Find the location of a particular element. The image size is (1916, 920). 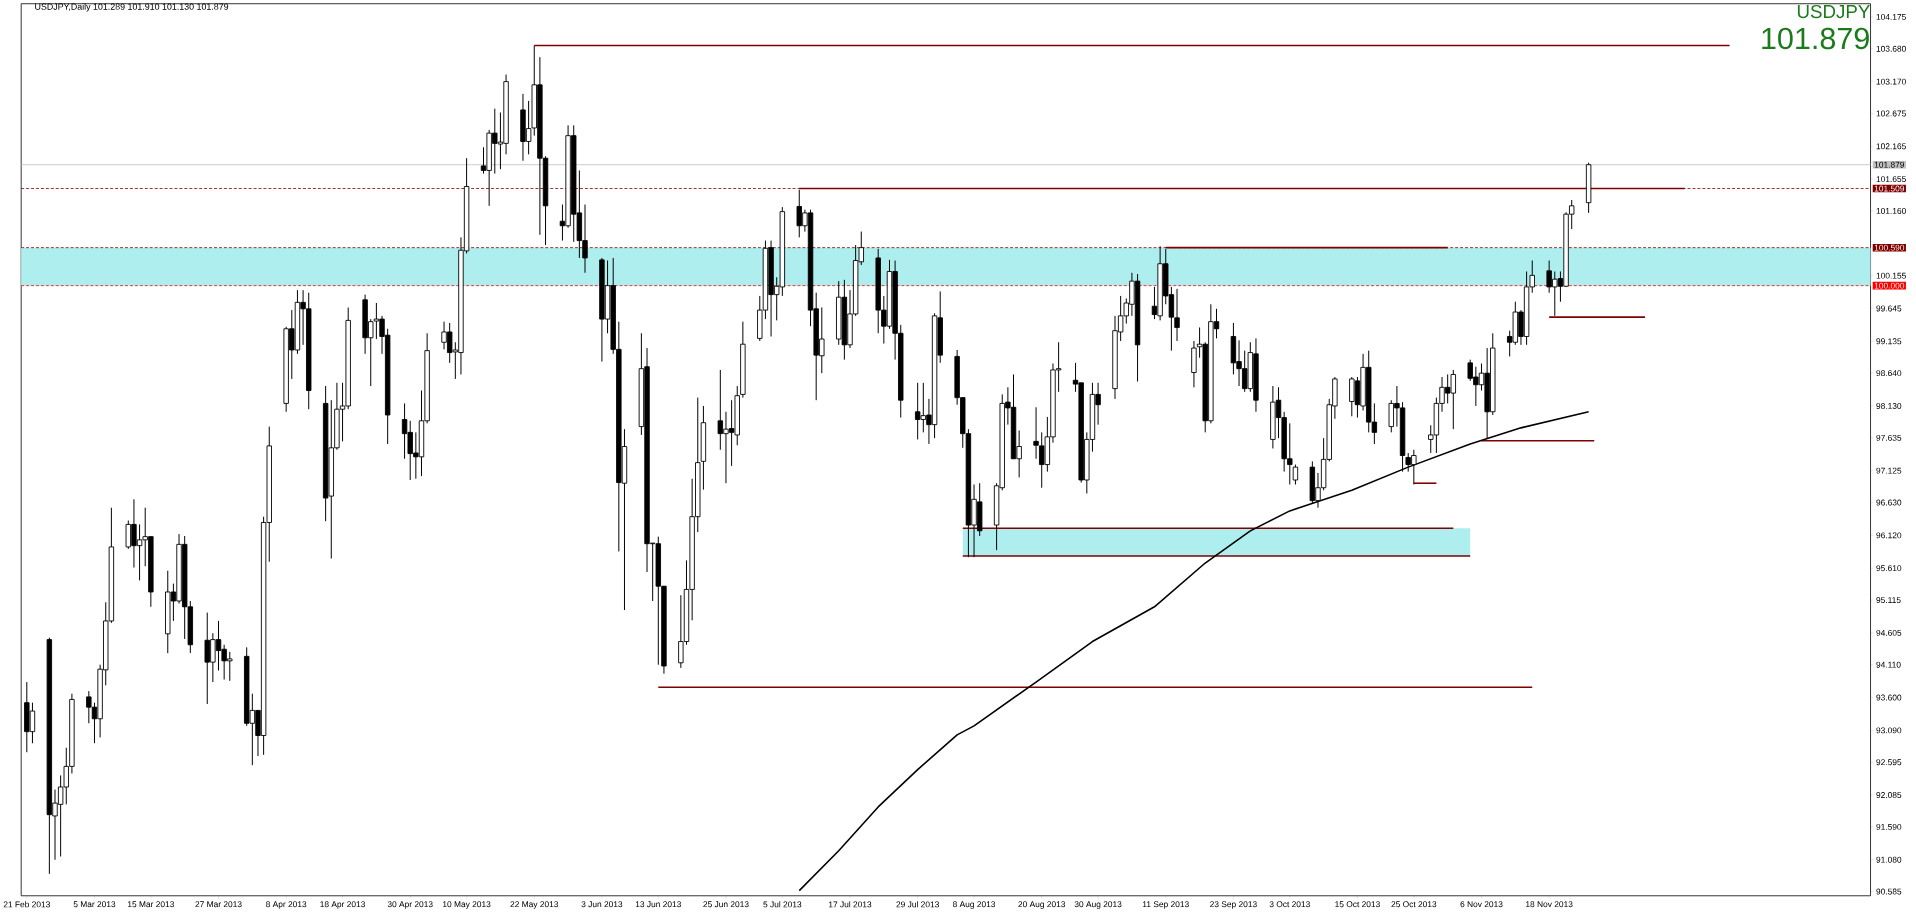

x-tick-label: 27 Mar 2013 is located at coordinates (218, 904).